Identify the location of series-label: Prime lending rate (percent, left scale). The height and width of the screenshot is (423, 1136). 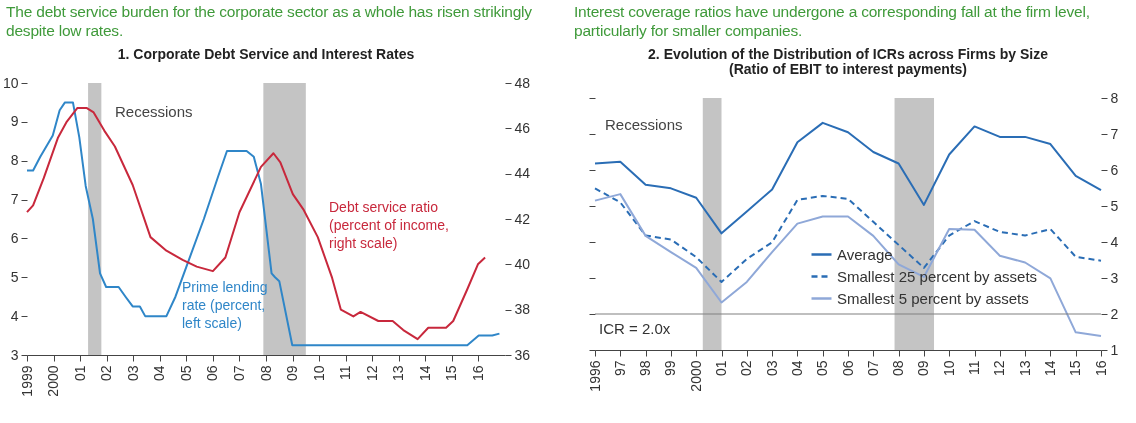
(225, 305).